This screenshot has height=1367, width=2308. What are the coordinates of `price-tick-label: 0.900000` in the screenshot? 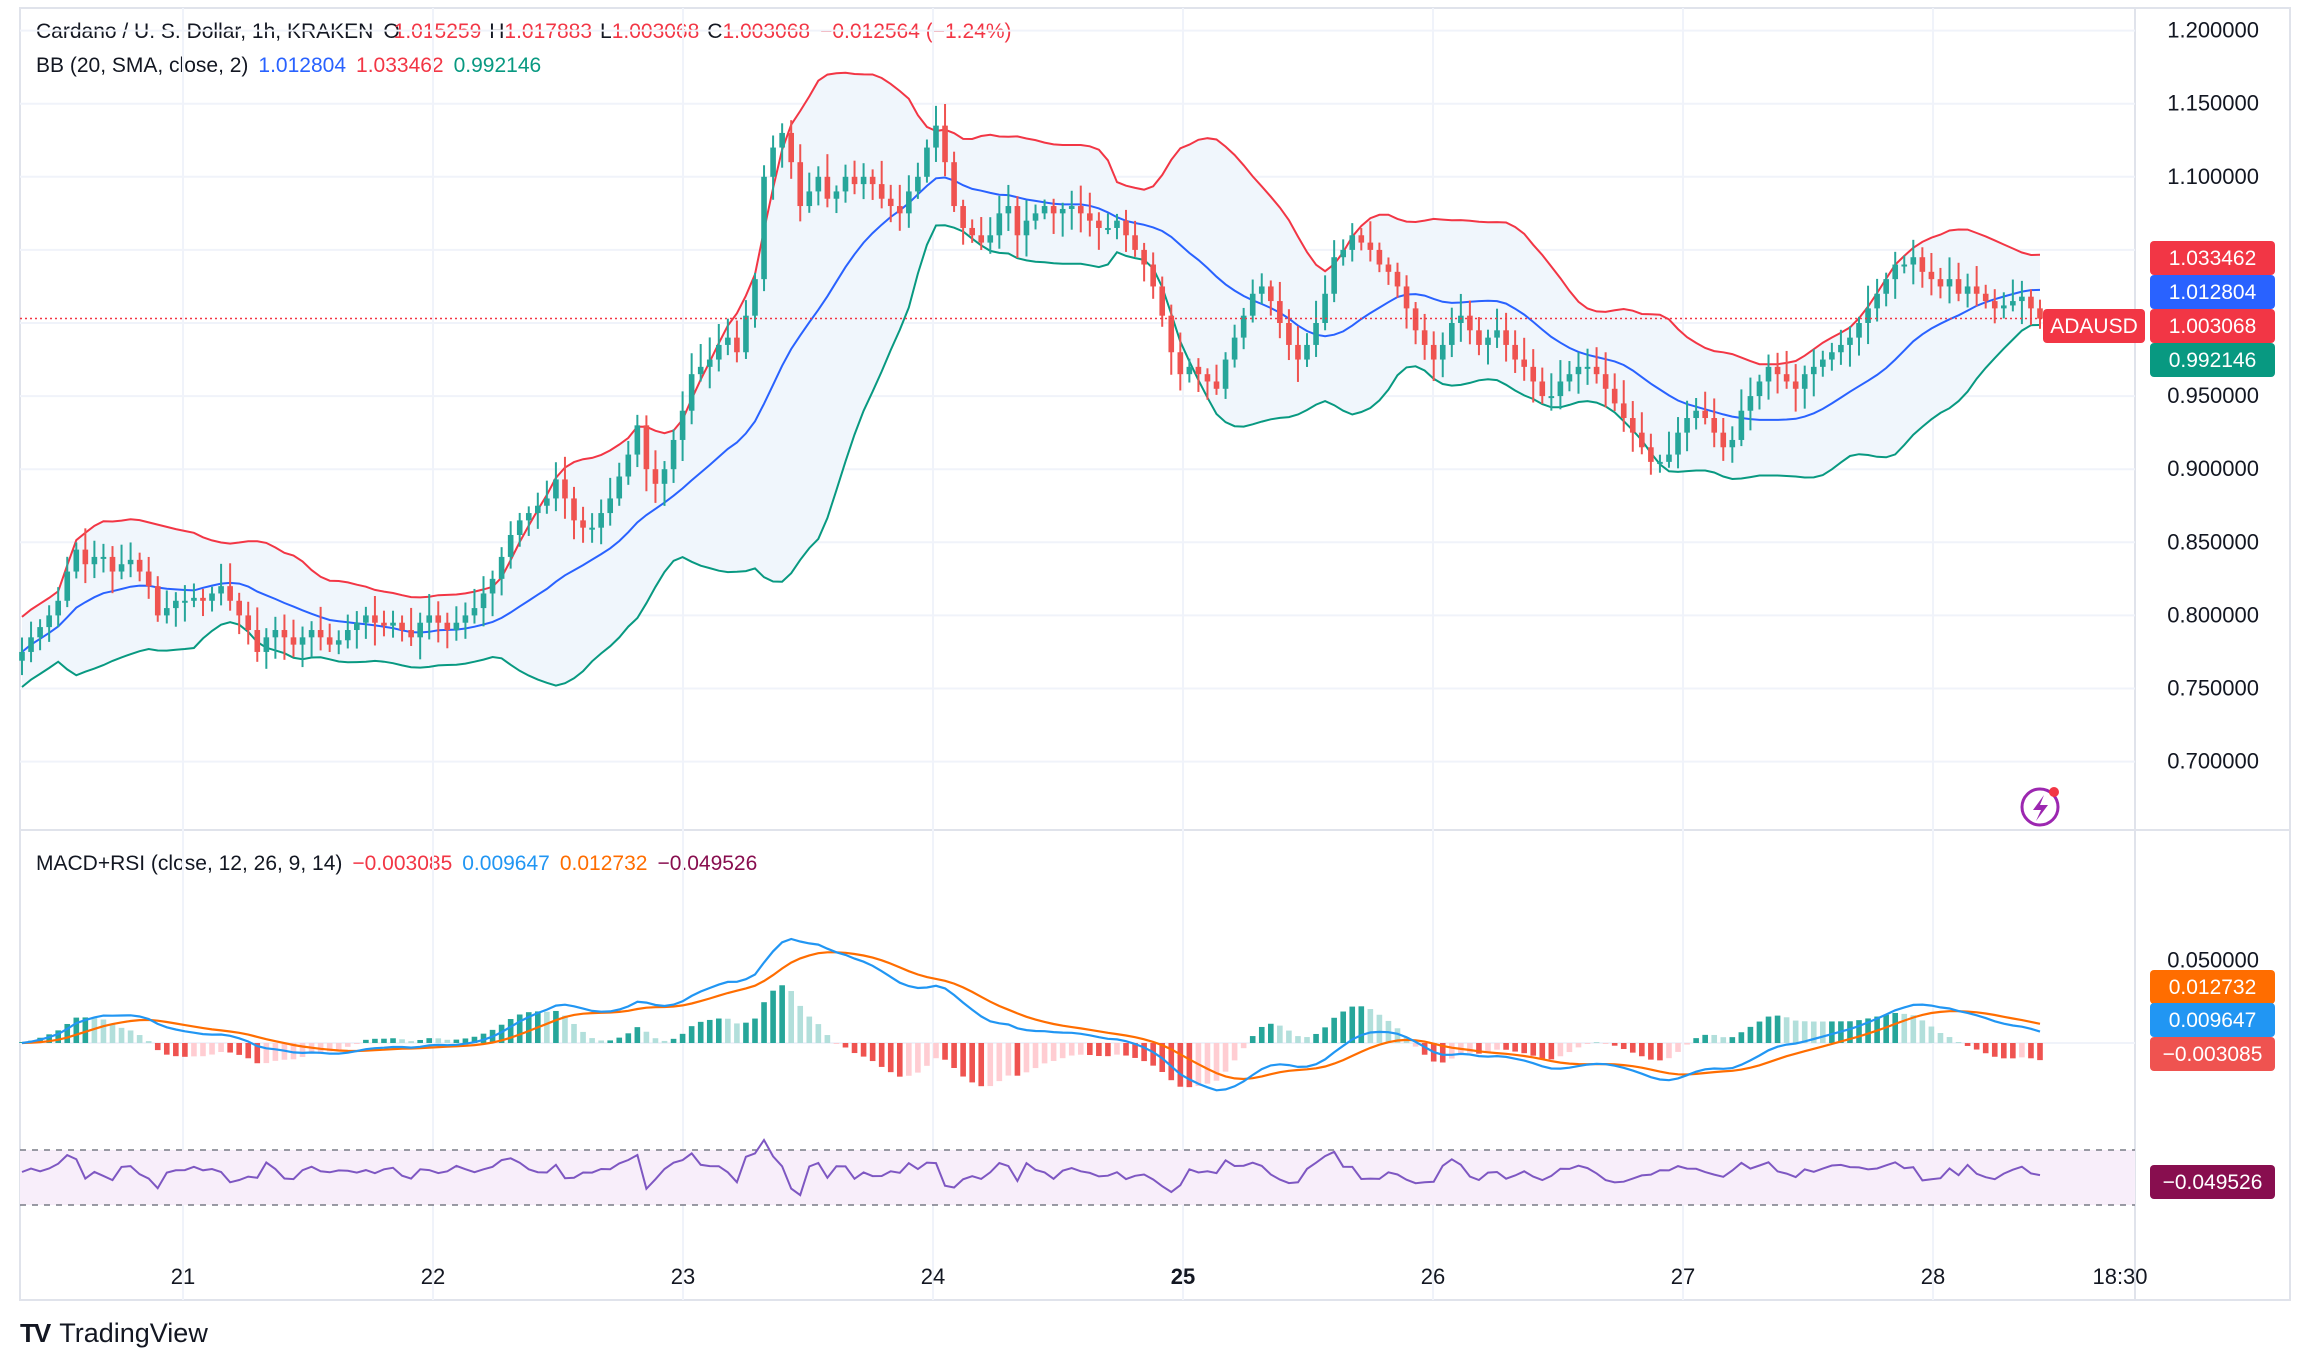 It's located at (2213, 468).